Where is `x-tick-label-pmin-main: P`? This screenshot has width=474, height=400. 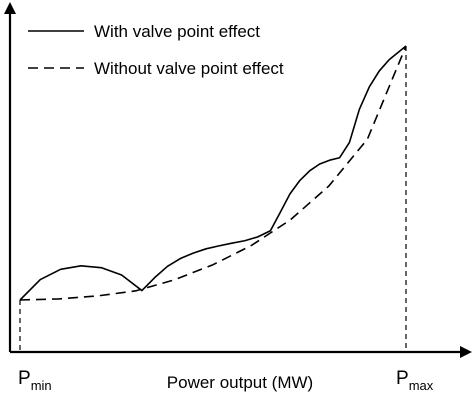
x-tick-label-pmin-main: P is located at coordinates (24, 378).